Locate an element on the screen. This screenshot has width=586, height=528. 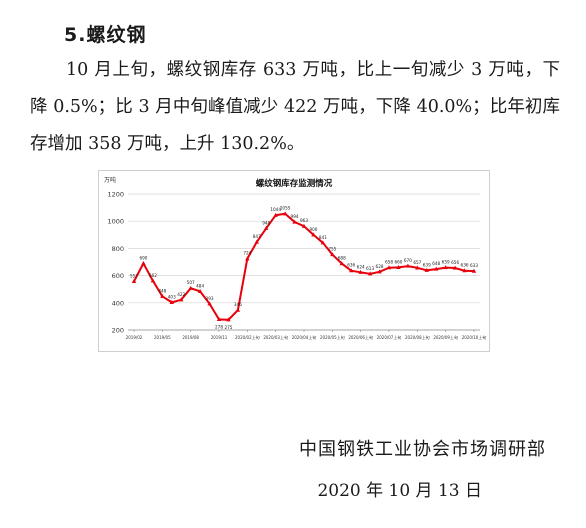
publication-date: 2020 年 10 月 13 日 is located at coordinates (399, 491).